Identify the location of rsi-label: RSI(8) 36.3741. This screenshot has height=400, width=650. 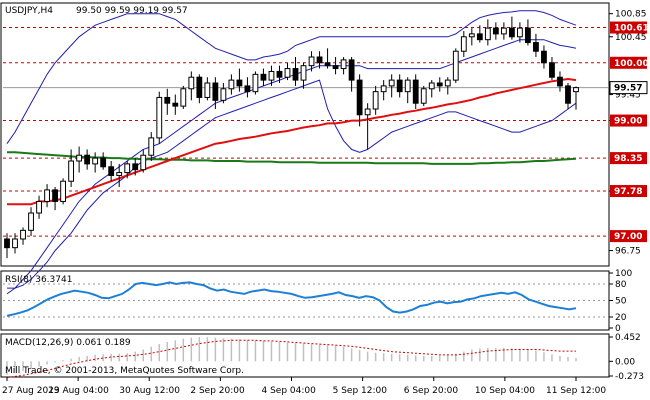
(38, 280).